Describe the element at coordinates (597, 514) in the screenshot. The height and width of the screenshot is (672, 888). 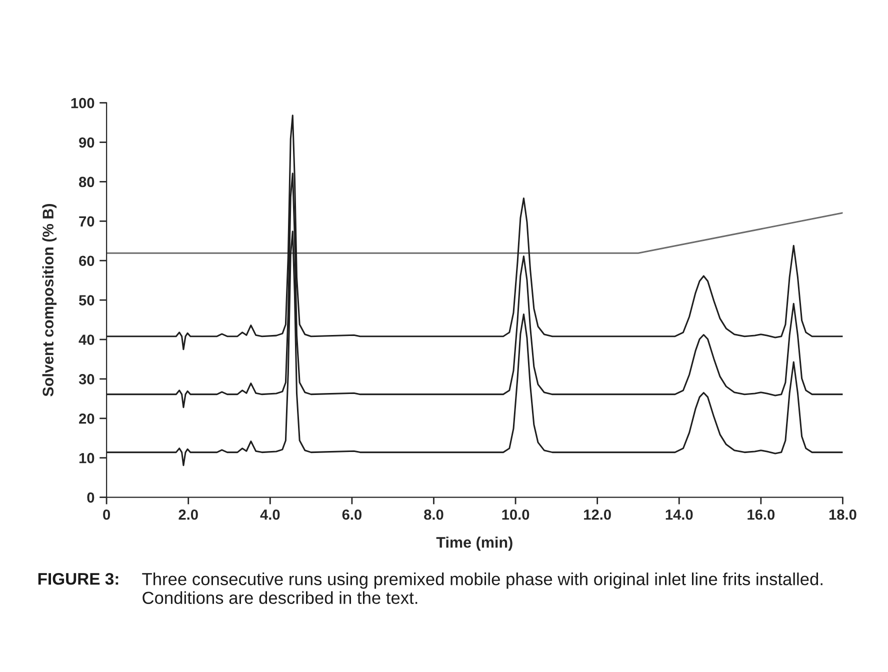
I see `x-tick-label: 12.0` at that location.